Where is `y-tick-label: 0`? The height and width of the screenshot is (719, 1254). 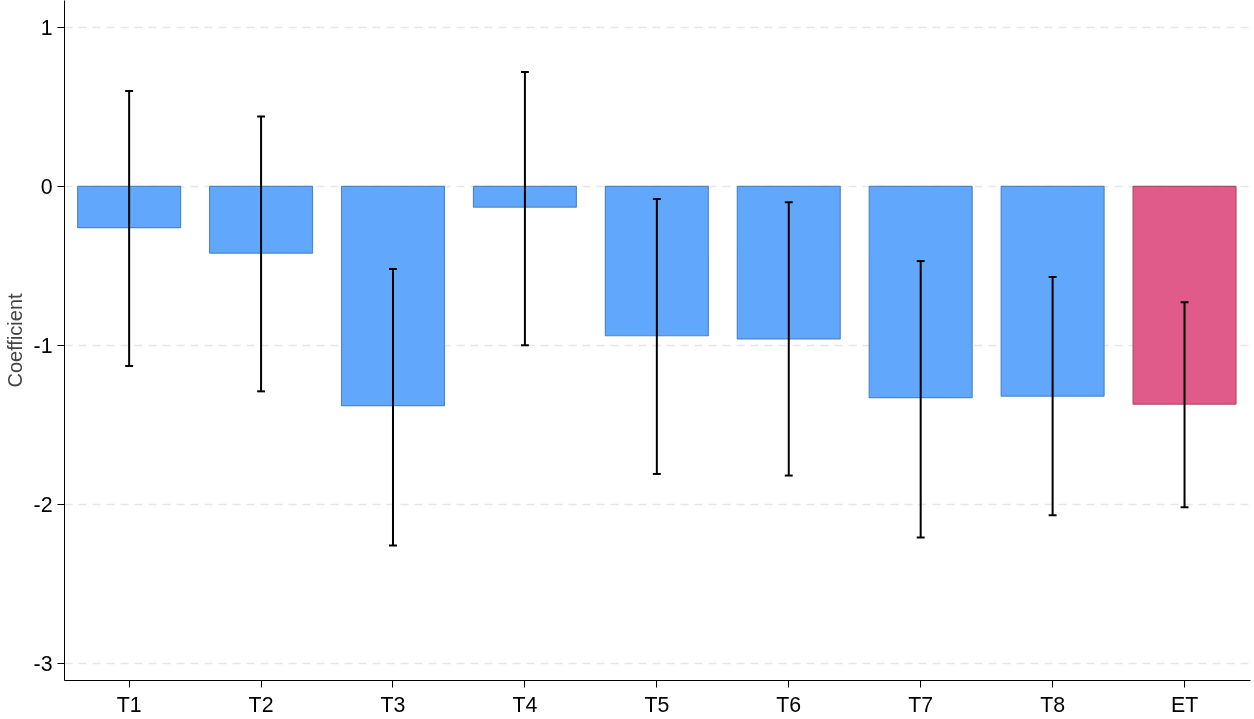 y-tick-label: 0 is located at coordinates (46, 186).